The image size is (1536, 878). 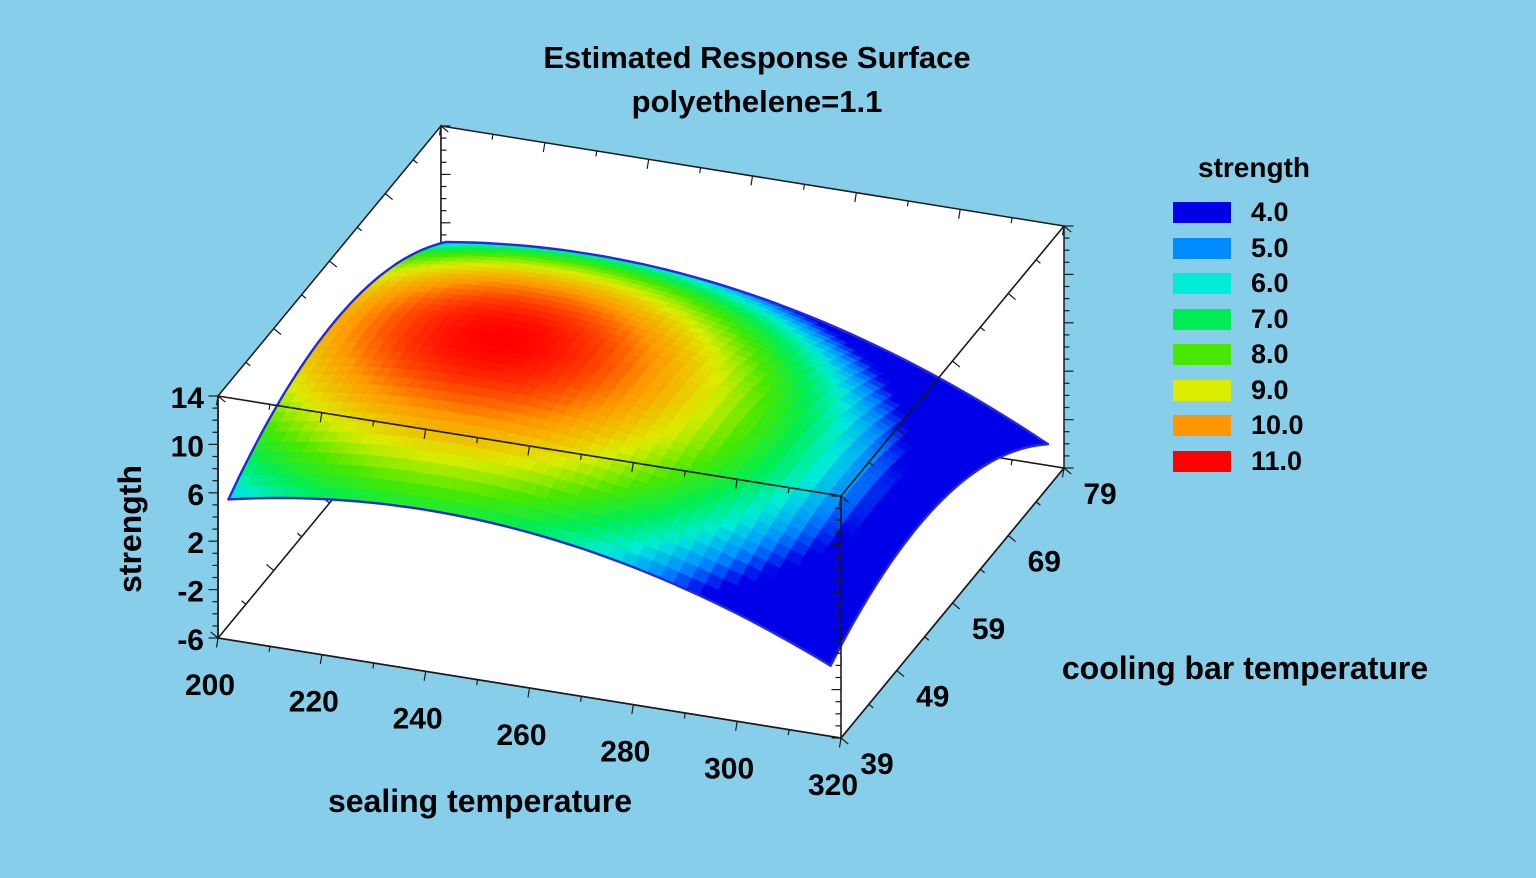 I want to click on chart-subtitle: polyethelene=1.1, so click(x=757, y=101).